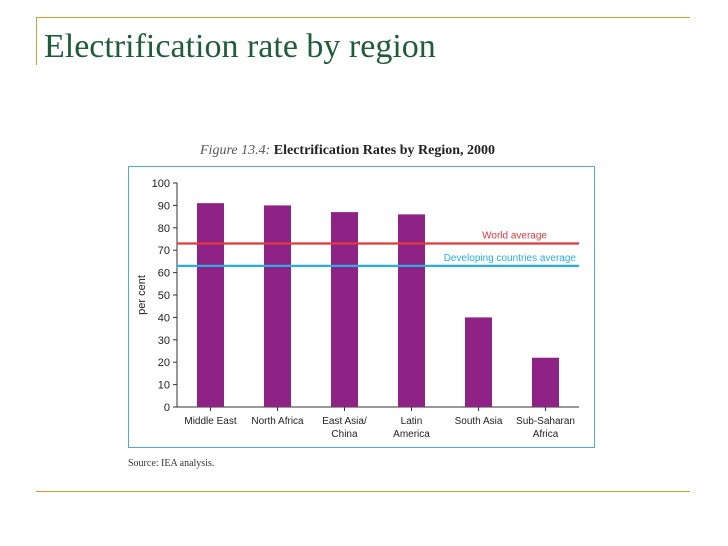 This screenshot has width=728, height=546. What do you see at coordinates (171, 463) in the screenshot?
I see `source-note: Source: IEA analysis.` at bounding box center [171, 463].